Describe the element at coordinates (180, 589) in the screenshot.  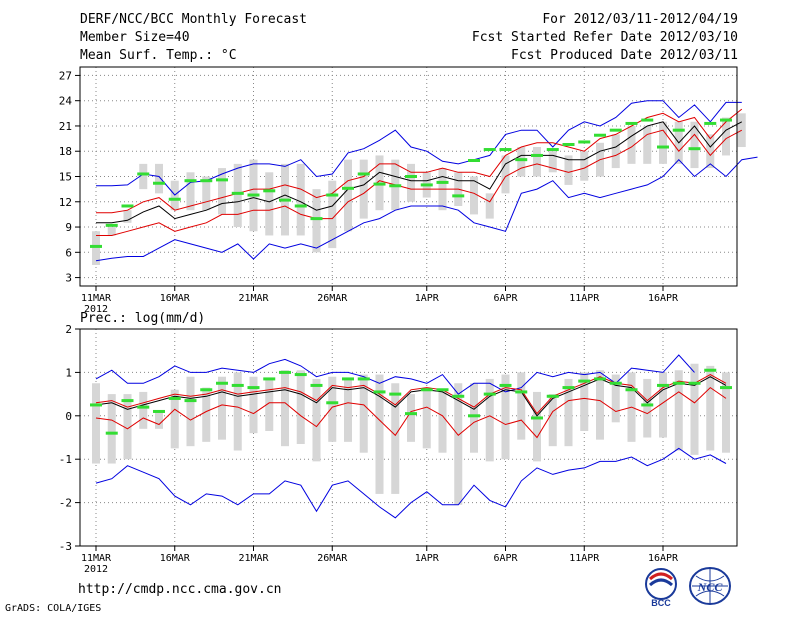
I see `source-url: http://cmdp.ncc.cma.gov.cn` at that location.